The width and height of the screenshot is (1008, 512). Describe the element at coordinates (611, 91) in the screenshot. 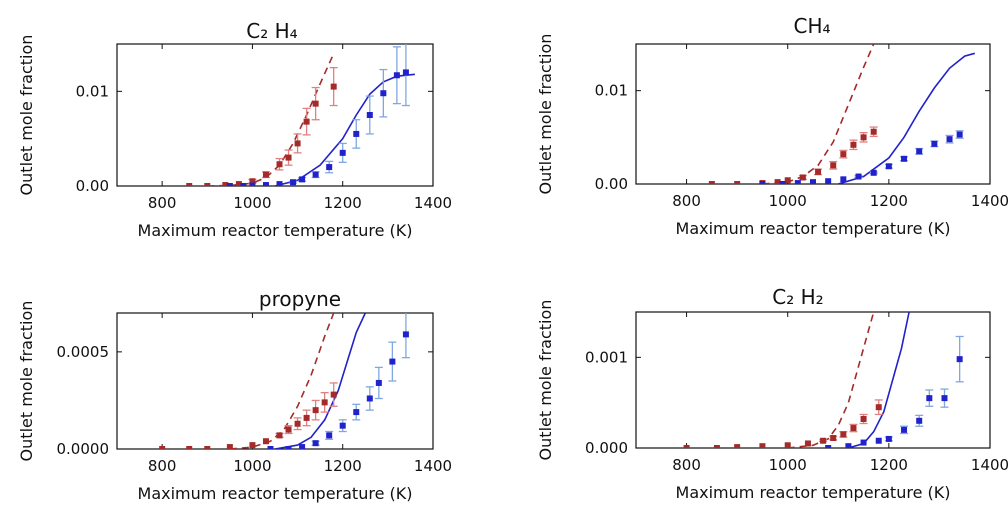

I see `y-tick-label: 0.01` at that location.